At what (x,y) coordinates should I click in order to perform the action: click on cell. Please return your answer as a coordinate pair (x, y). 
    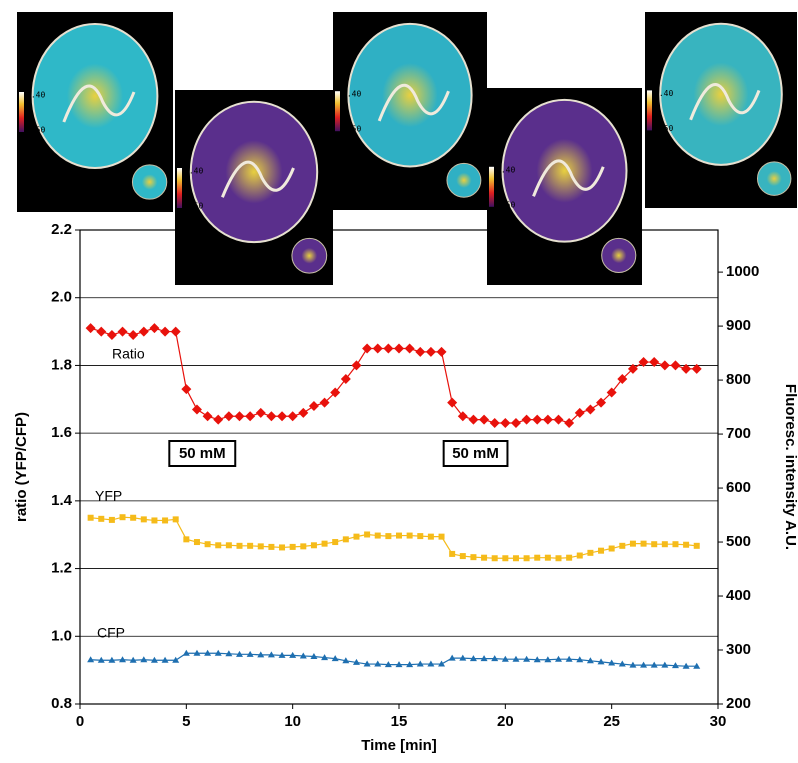
    Looking at the image, I should click on (721, 94).